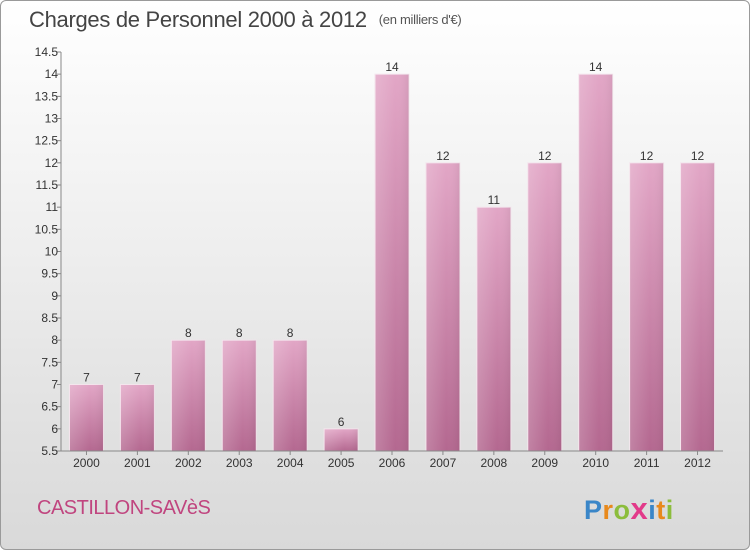 The height and width of the screenshot is (550, 750). Describe the element at coordinates (54, 340) in the screenshot. I see `y-tick-label: 8` at that location.